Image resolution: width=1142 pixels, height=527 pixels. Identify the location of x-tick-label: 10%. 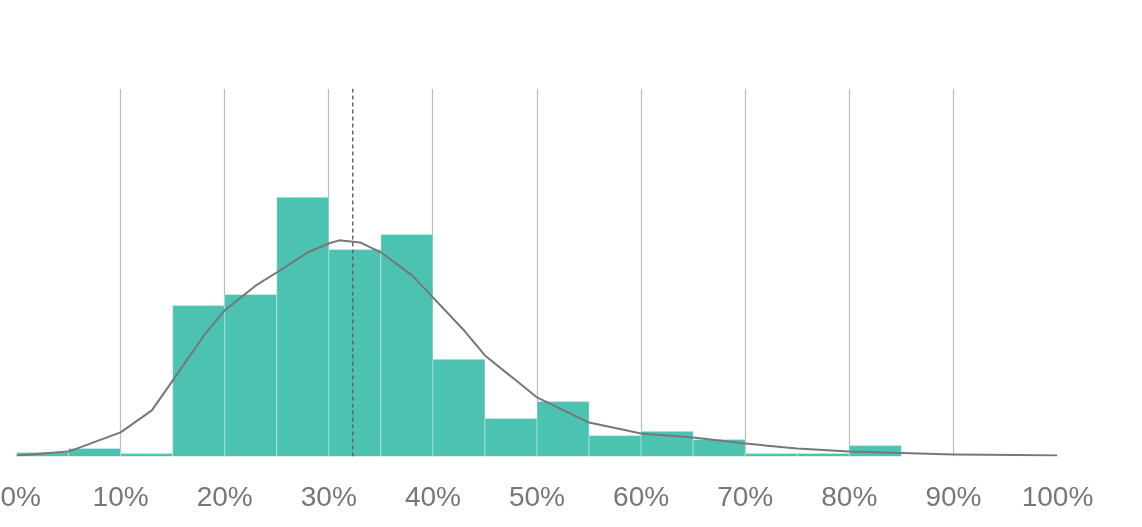
(120, 496).